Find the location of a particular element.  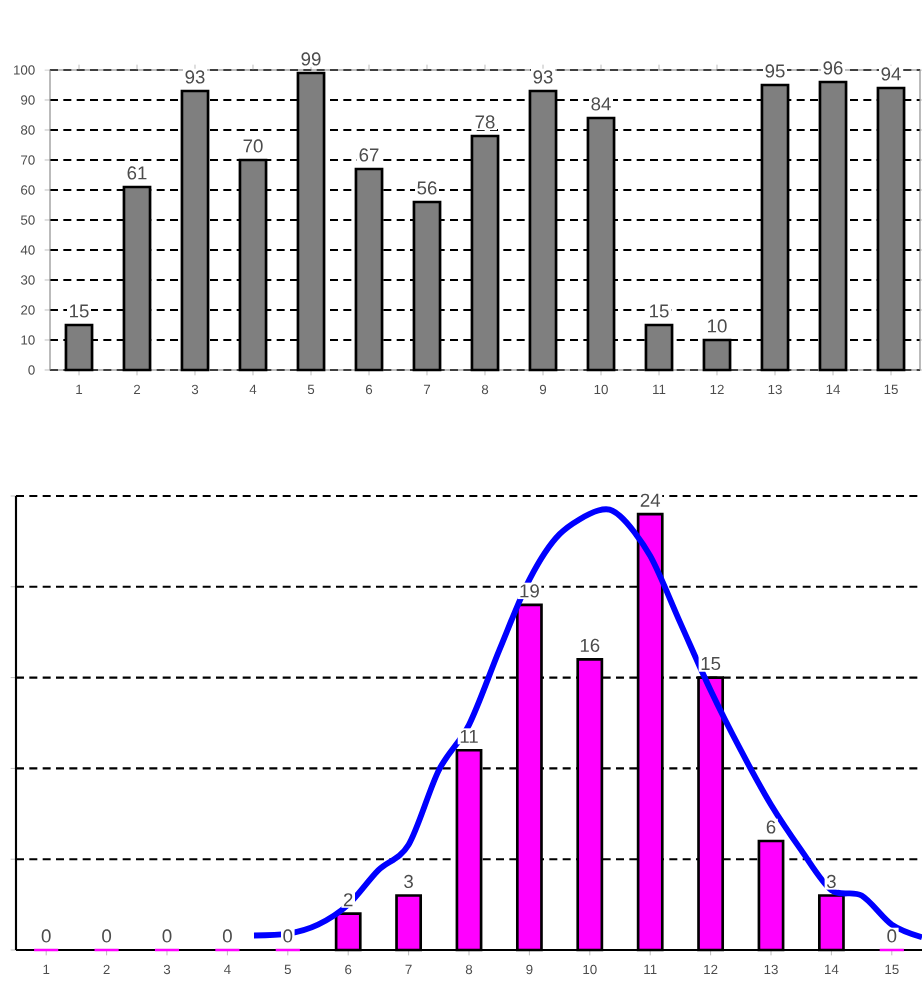

data-label: 11 is located at coordinates (469, 736).